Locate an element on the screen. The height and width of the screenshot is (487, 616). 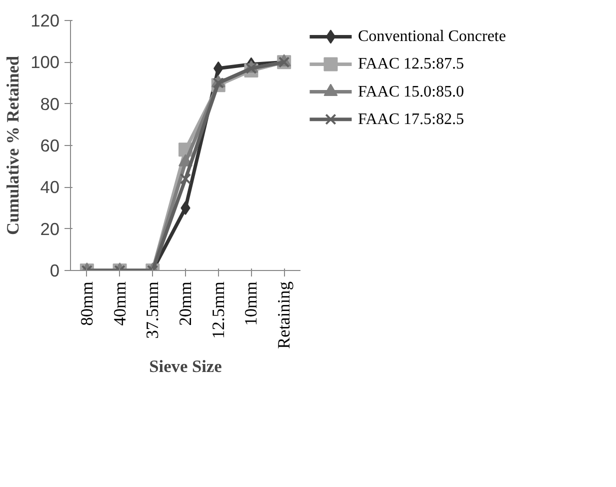
y-axis-title: Cumulative % Retained is located at coordinates (13, 146).